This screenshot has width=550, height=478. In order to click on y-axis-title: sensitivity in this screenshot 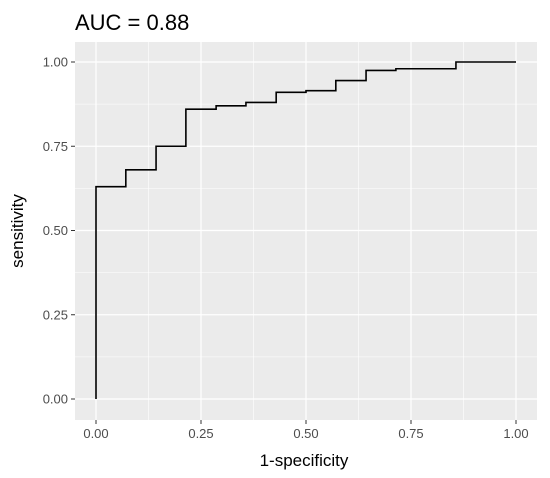, I will do `click(17, 231)`.